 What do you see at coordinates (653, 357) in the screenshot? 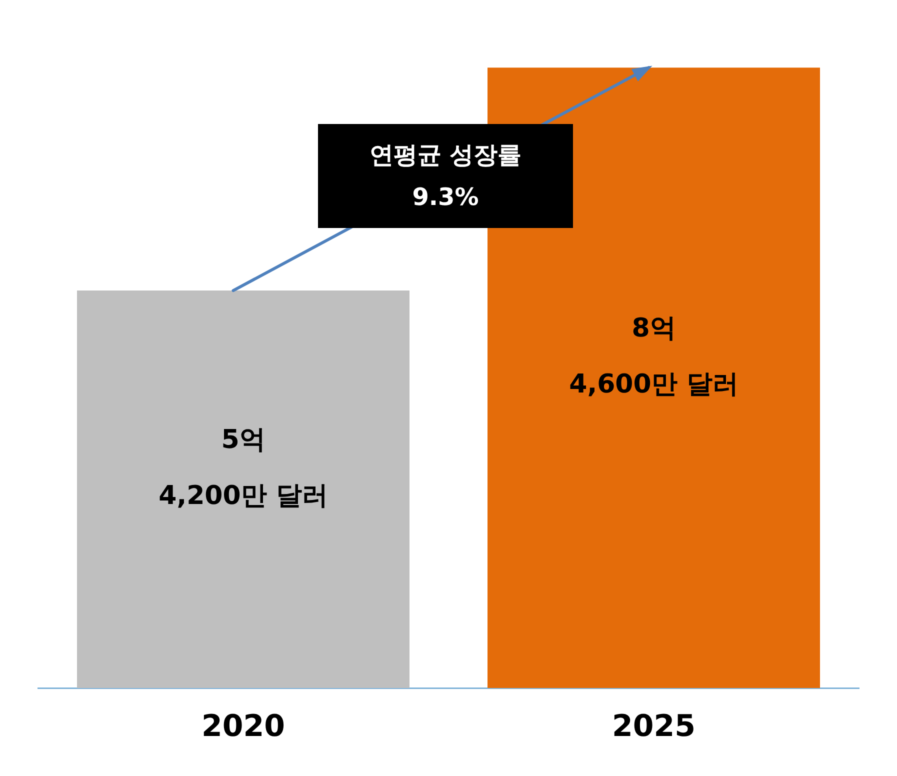
I see `data-label: 8억 4,600만 달러` at bounding box center [653, 357].